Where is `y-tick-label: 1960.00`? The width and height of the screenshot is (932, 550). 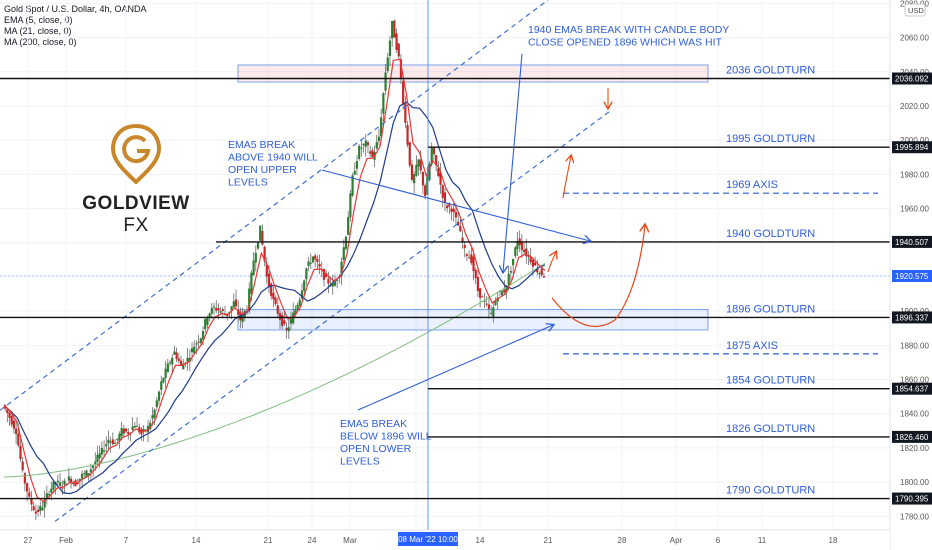 y-tick-label: 1960.00 is located at coordinates (914, 209).